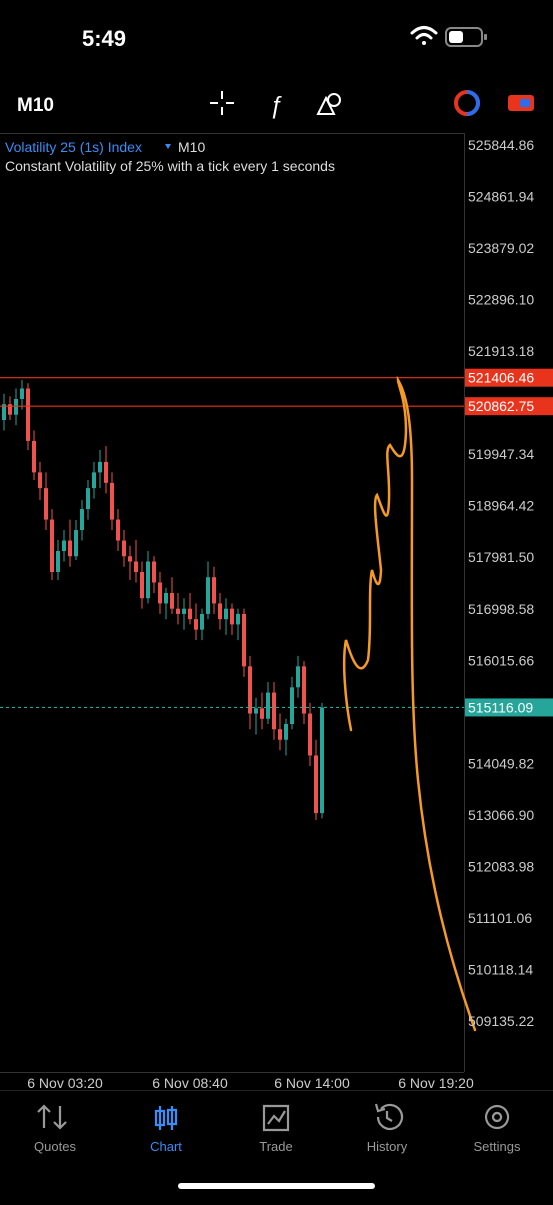  What do you see at coordinates (500, 707) in the screenshot?
I see `price-label: 515116.09` at bounding box center [500, 707].